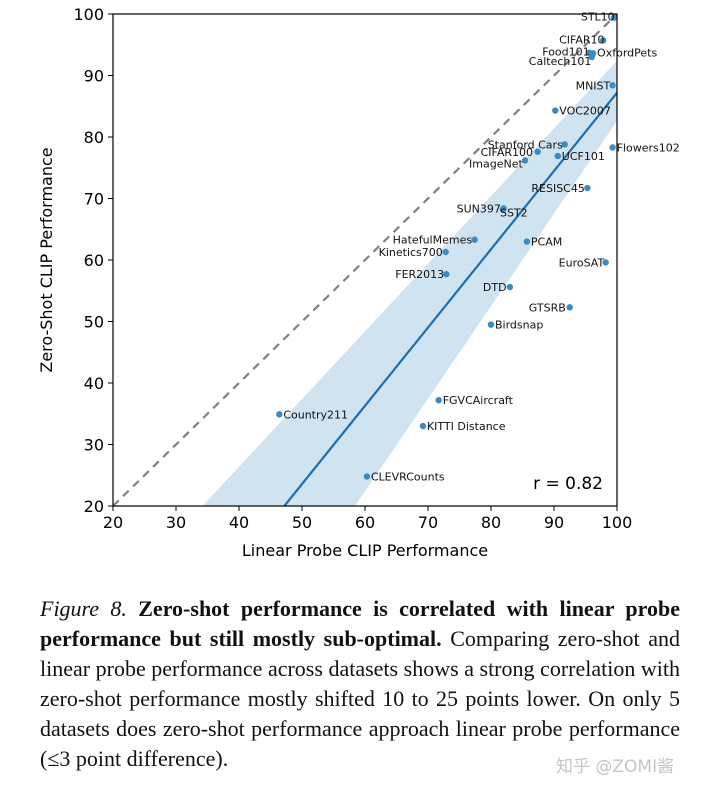  Describe the element at coordinates (547, 307) in the screenshot. I see `point-label: GTSRB` at that location.